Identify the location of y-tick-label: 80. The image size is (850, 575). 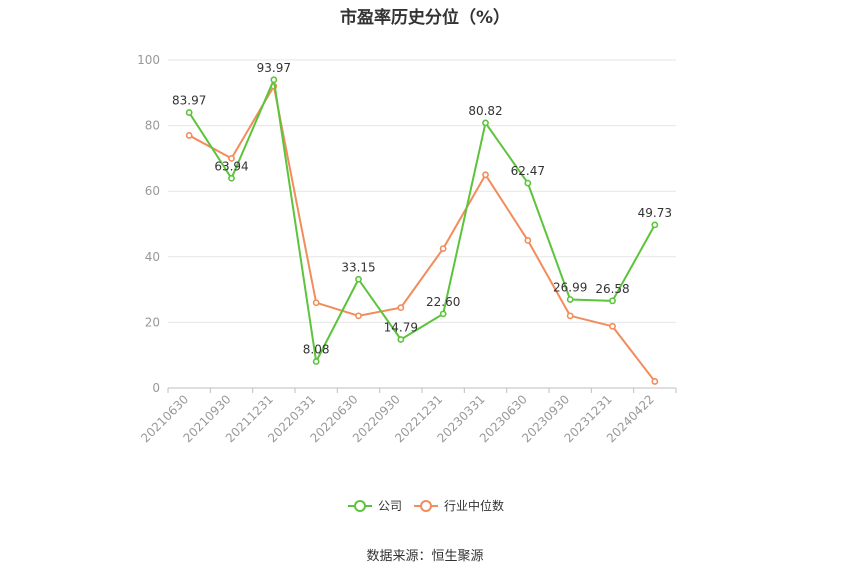
(152, 126).